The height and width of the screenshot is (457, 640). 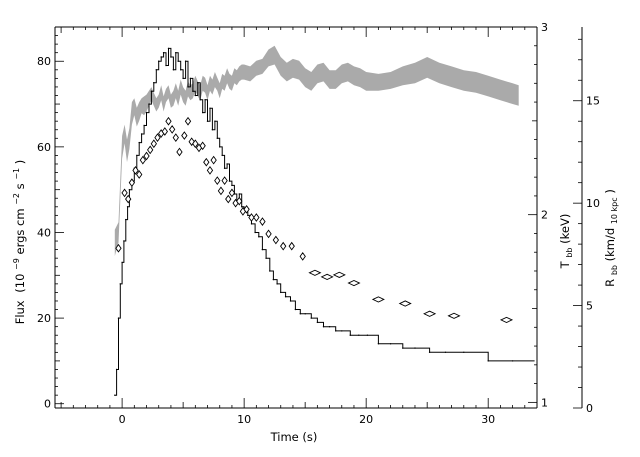 What do you see at coordinates (44, 232) in the screenshot?
I see `y-left-tick-label: 40` at bounding box center [44, 232].